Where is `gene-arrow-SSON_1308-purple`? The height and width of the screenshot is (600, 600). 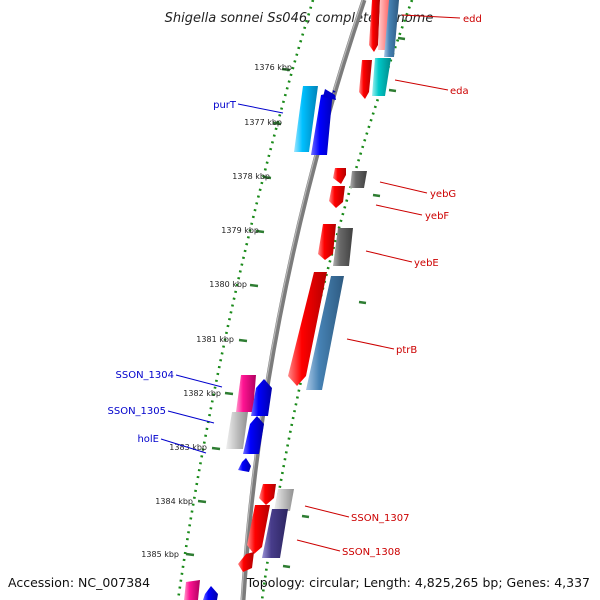
gene-arrow-SSON_1308-purple is located at coordinates (275, 533).